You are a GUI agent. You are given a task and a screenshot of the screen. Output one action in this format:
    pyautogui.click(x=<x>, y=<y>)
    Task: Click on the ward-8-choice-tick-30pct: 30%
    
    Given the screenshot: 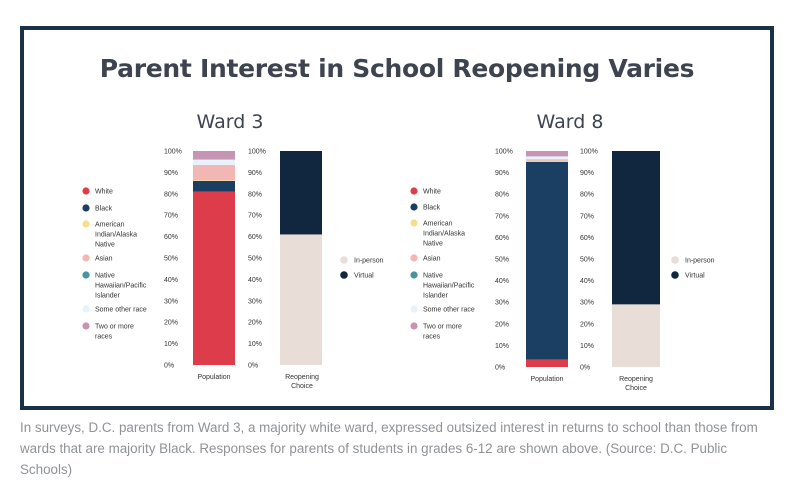 What is the action you would take?
    pyautogui.click(x=587, y=303)
    